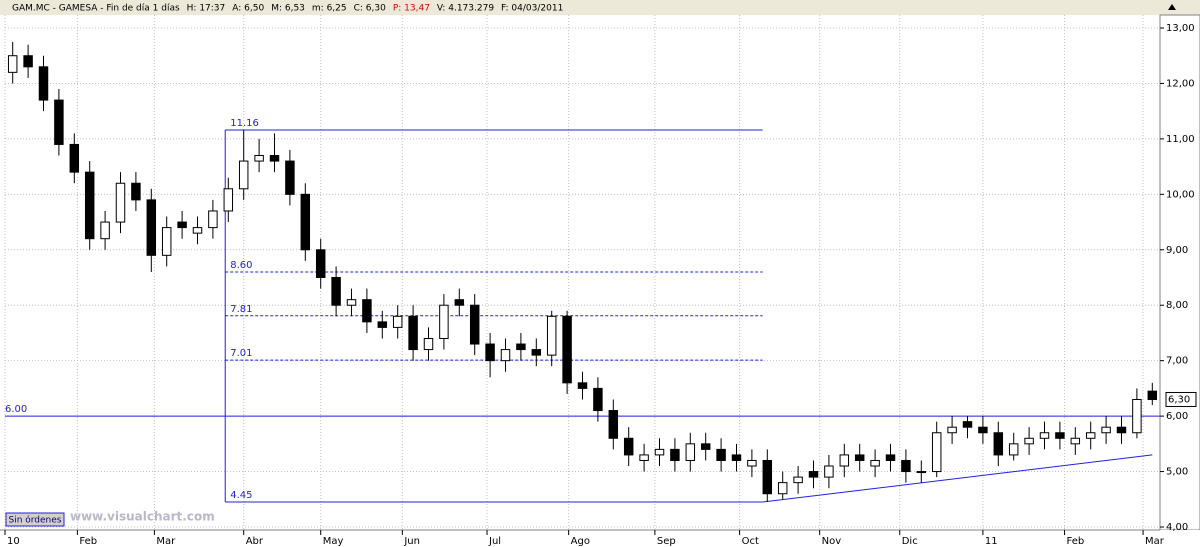 The width and height of the screenshot is (1200, 547). Describe the element at coordinates (1180, 83) in the screenshot. I see `y-tick-label: 12,00` at that location.